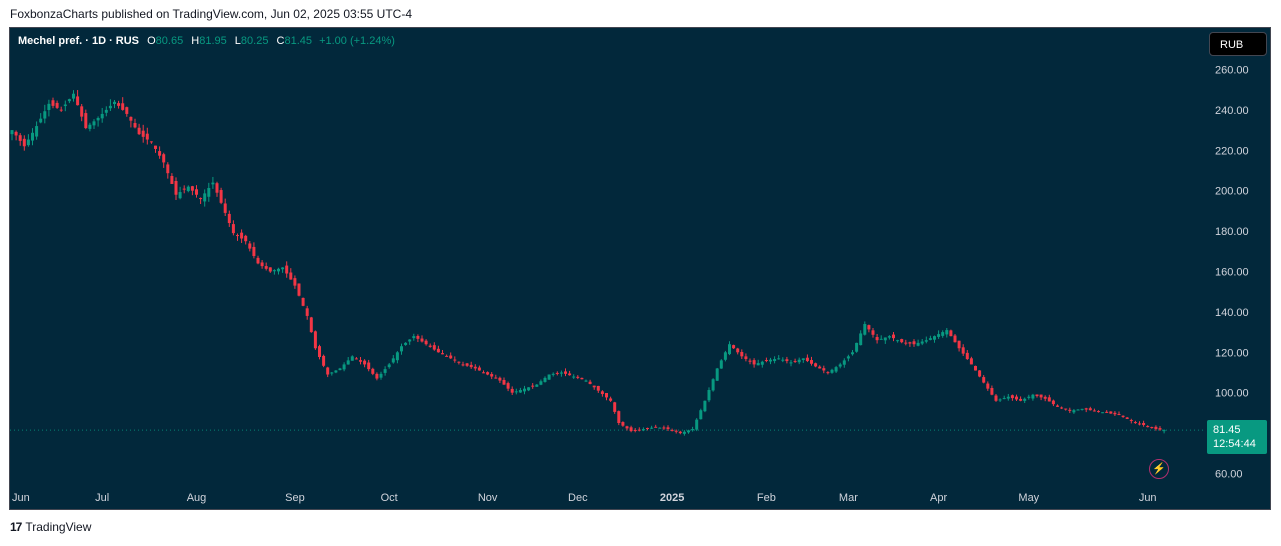 This screenshot has width=1281, height=546. I want to click on symbol-title: Mechel pref. · 1D · RUS, so click(79, 41).